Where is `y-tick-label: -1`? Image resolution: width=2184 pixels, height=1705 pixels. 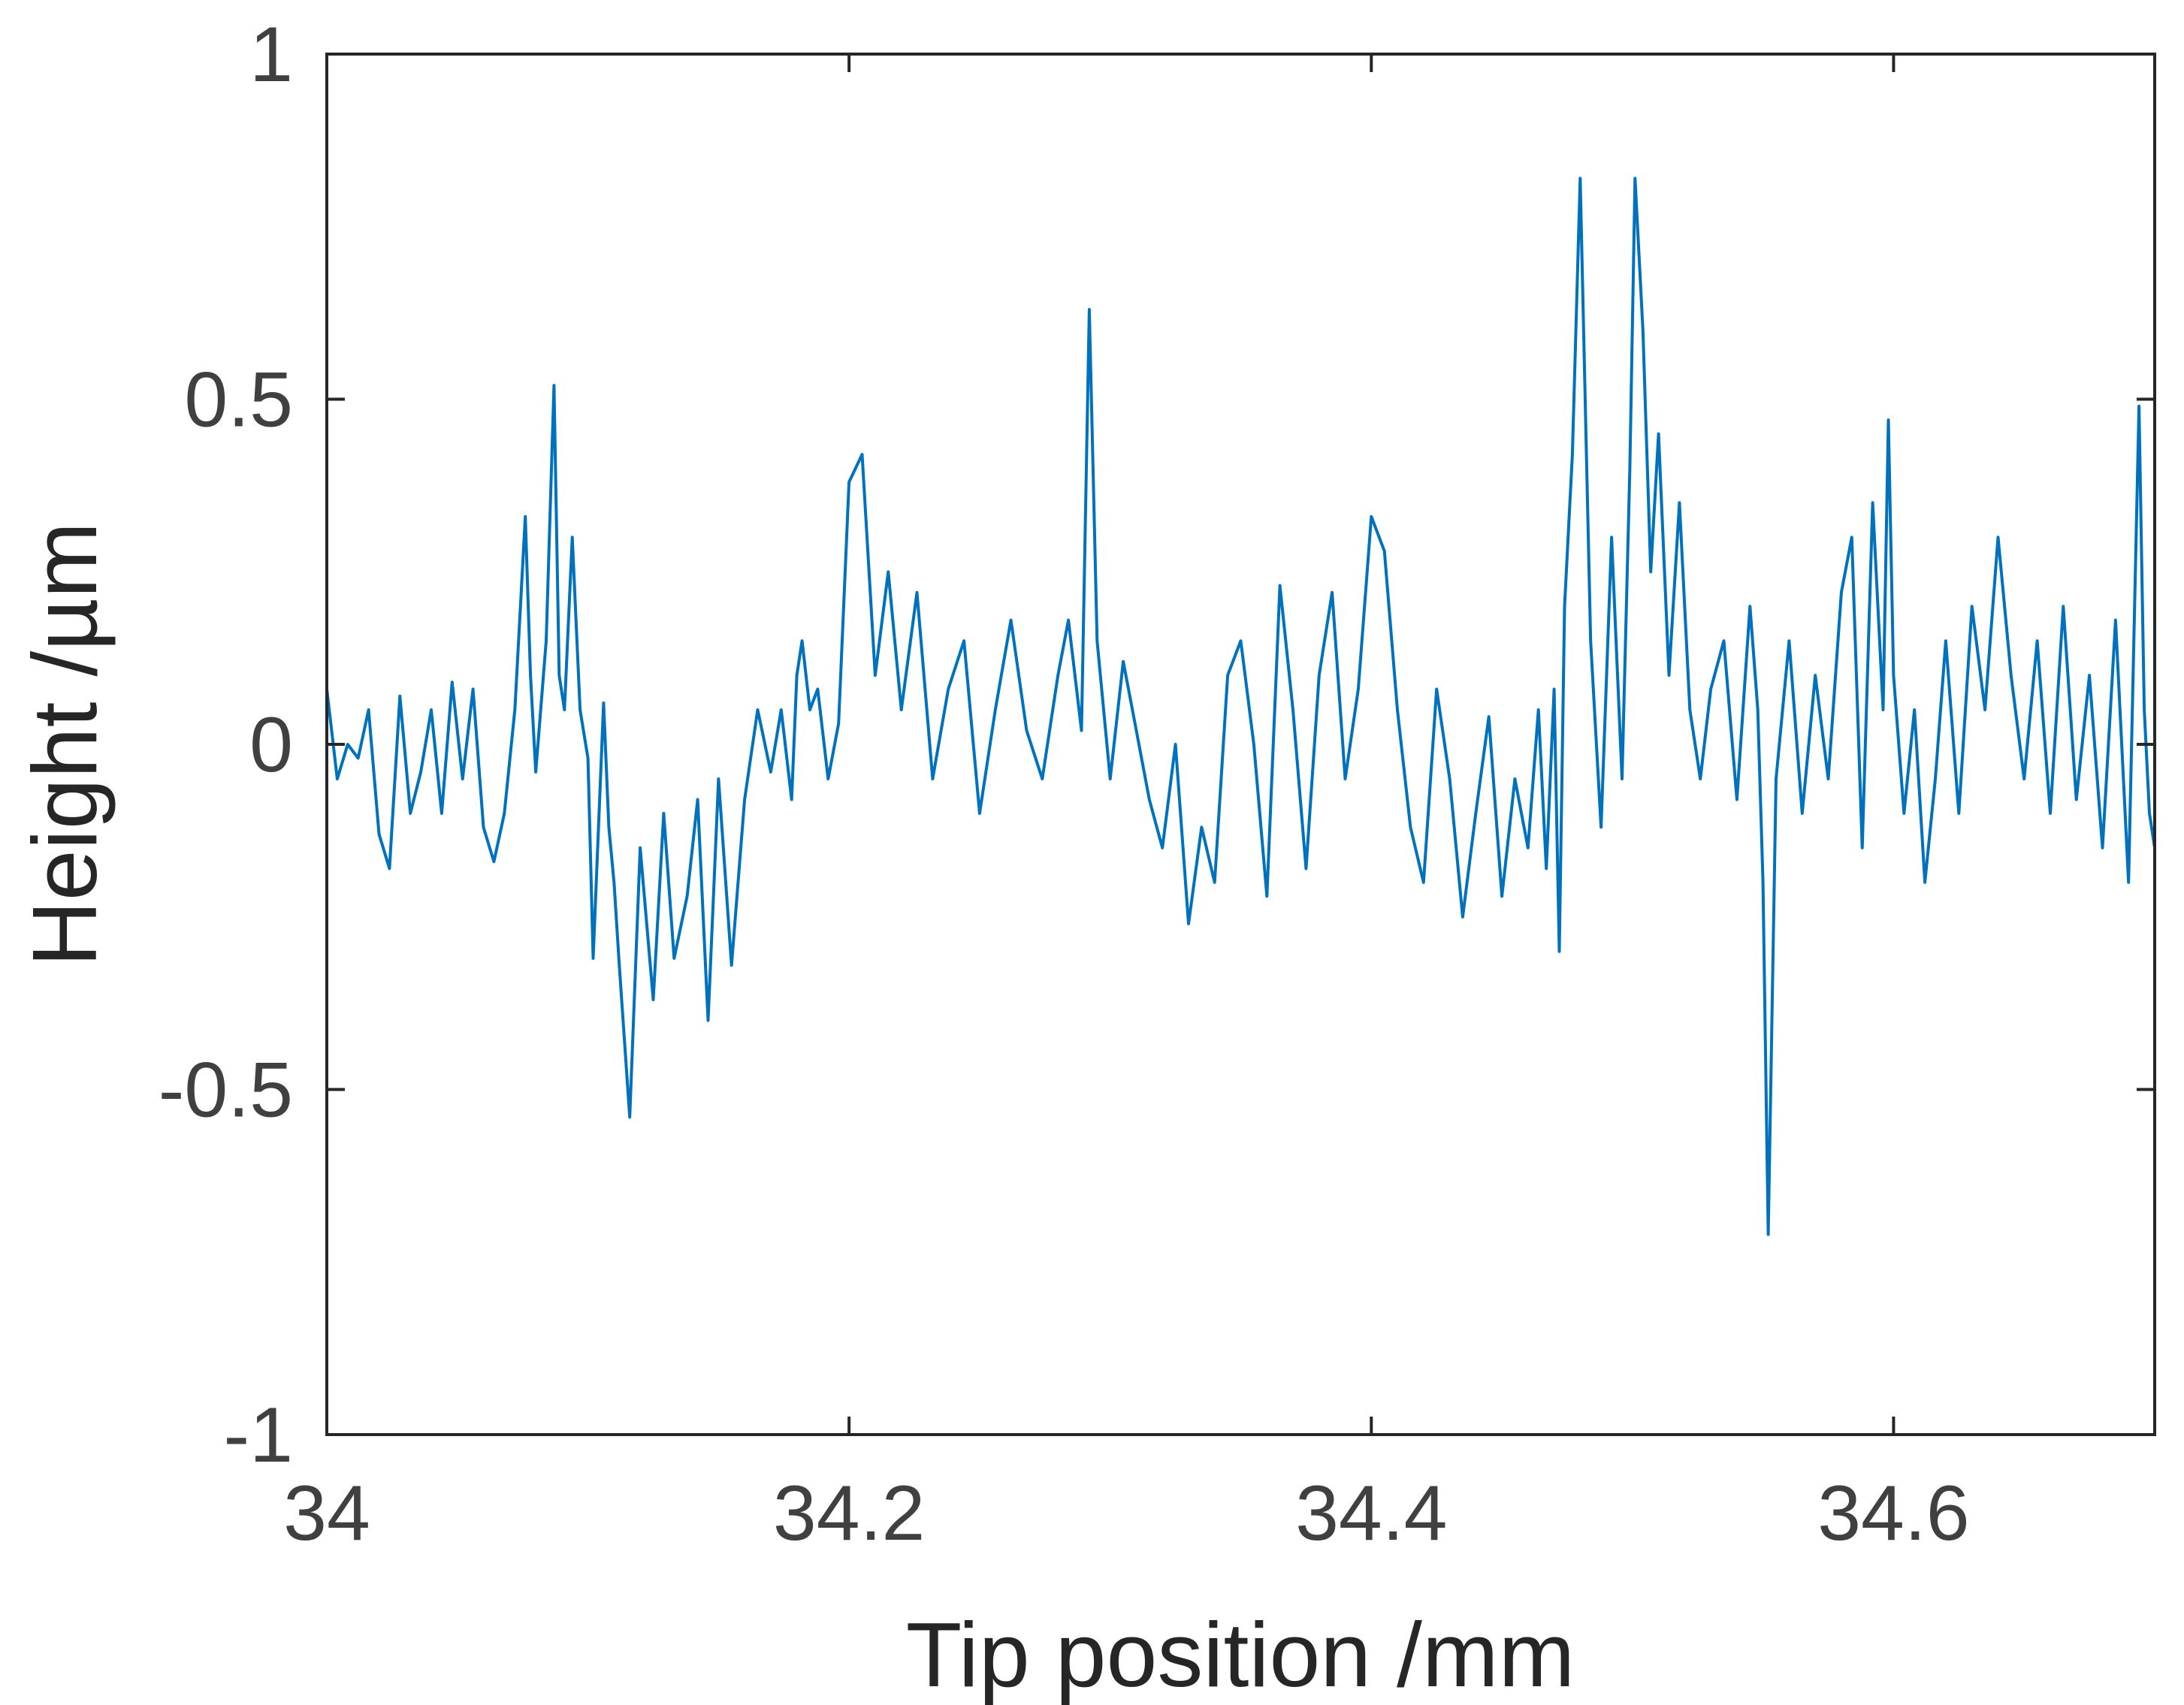
y-tick-label: -1 is located at coordinates (258, 1435).